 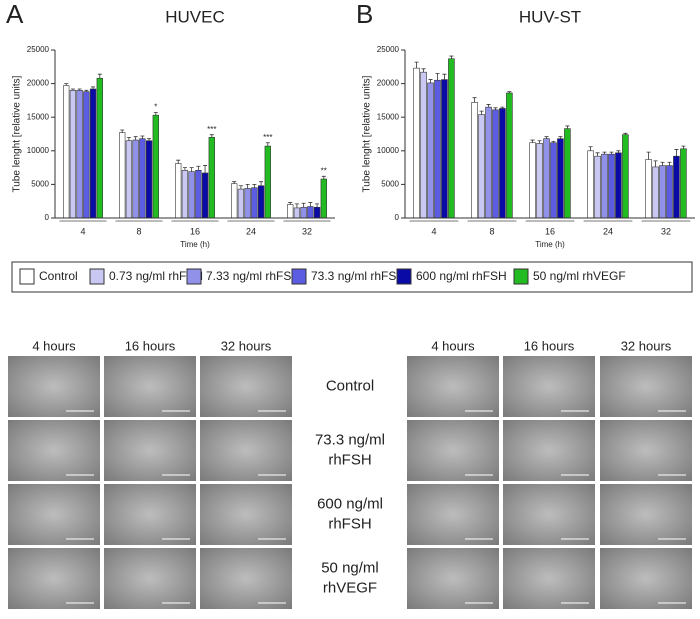 I want to click on chart-title: HUV-ST, so click(x=550, y=16).